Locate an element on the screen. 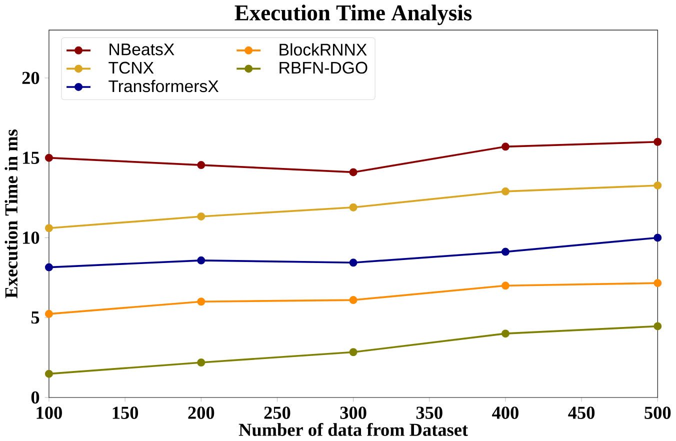 The width and height of the screenshot is (676, 441). y-tick-label: 5 is located at coordinates (35, 318).